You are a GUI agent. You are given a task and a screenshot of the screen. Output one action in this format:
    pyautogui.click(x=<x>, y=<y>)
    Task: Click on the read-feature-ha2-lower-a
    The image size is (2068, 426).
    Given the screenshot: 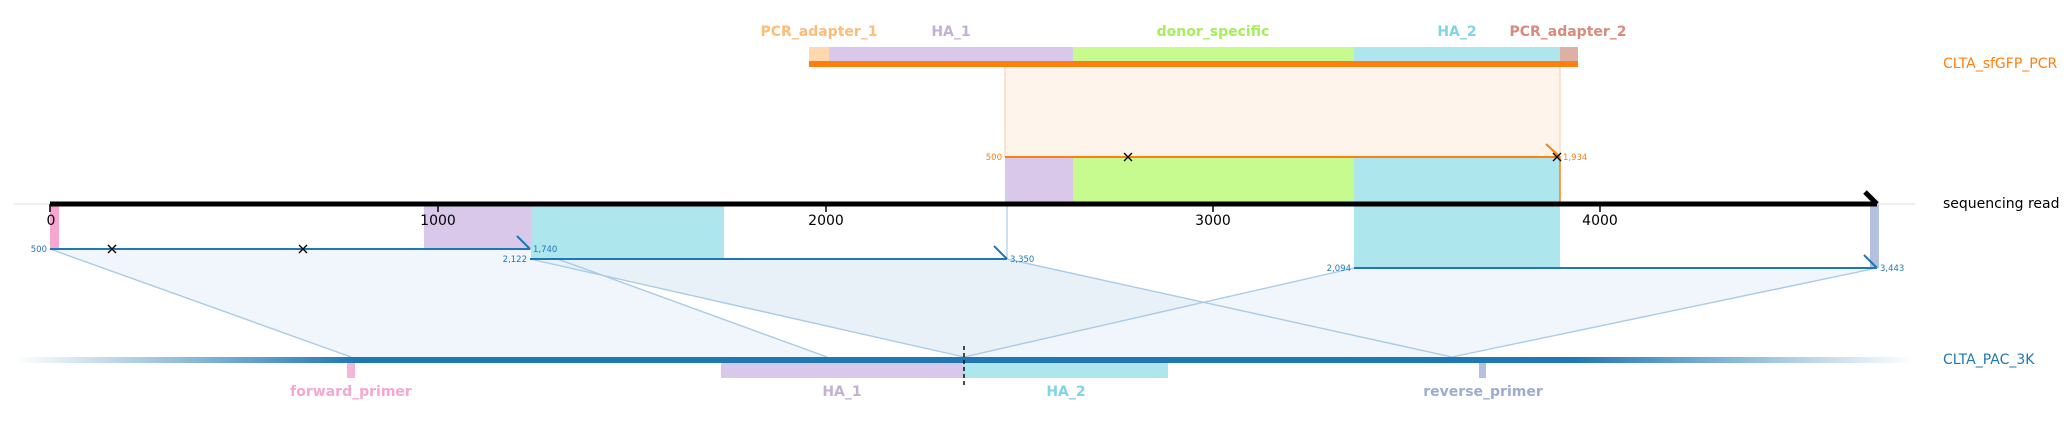 What is the action you would take?
    pyautogui.click(x=627, y=231)
    